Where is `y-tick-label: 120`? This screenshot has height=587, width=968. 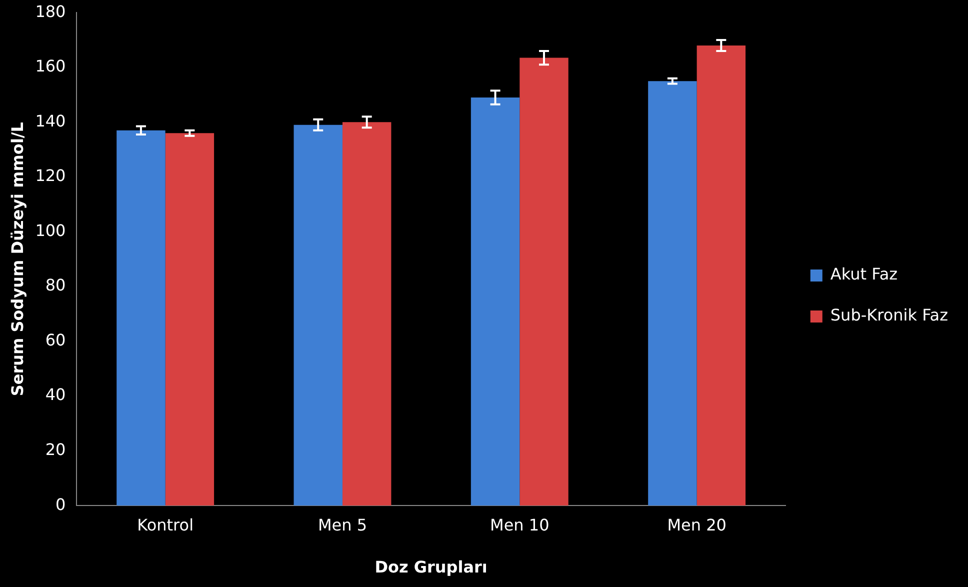 y-tick-label: 120 is located at coordinates (50, 176).